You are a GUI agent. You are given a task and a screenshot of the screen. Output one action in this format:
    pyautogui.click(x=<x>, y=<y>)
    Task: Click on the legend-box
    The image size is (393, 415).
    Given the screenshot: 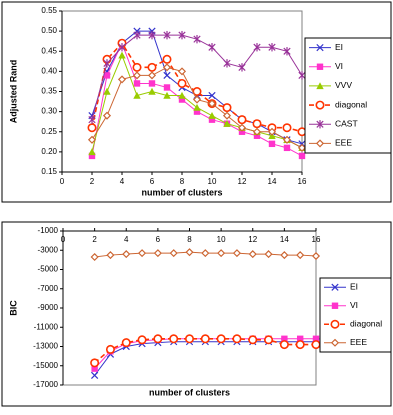 What is the action you would take?
    pyautogui.click(x=348, y=95)
    